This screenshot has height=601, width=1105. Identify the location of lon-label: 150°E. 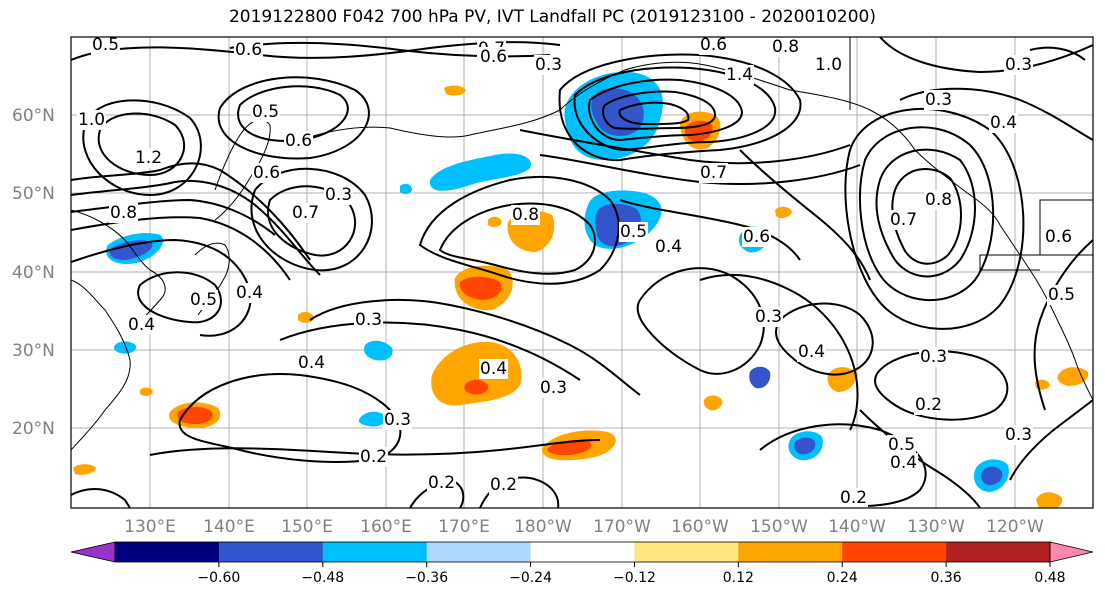
(307, 527).